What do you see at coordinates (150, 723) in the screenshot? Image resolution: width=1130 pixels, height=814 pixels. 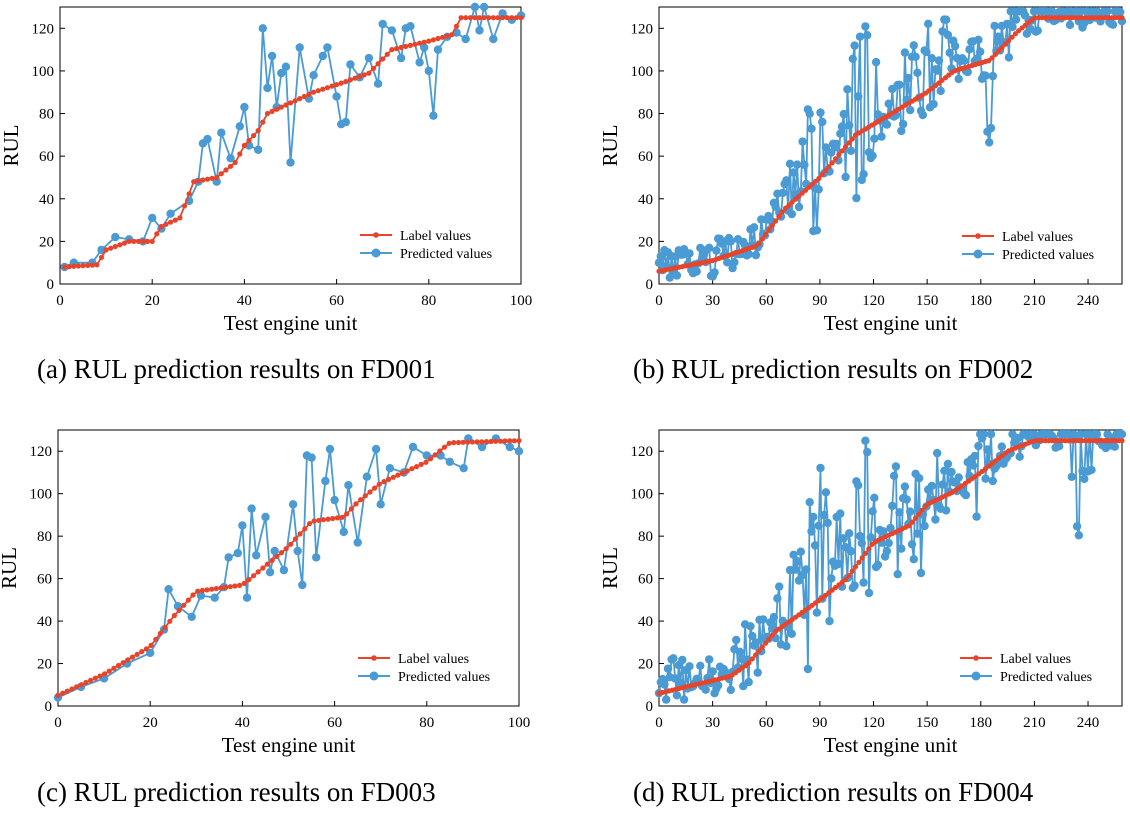 I see `x-tick-label: 20` at bounding box center [150, 723].